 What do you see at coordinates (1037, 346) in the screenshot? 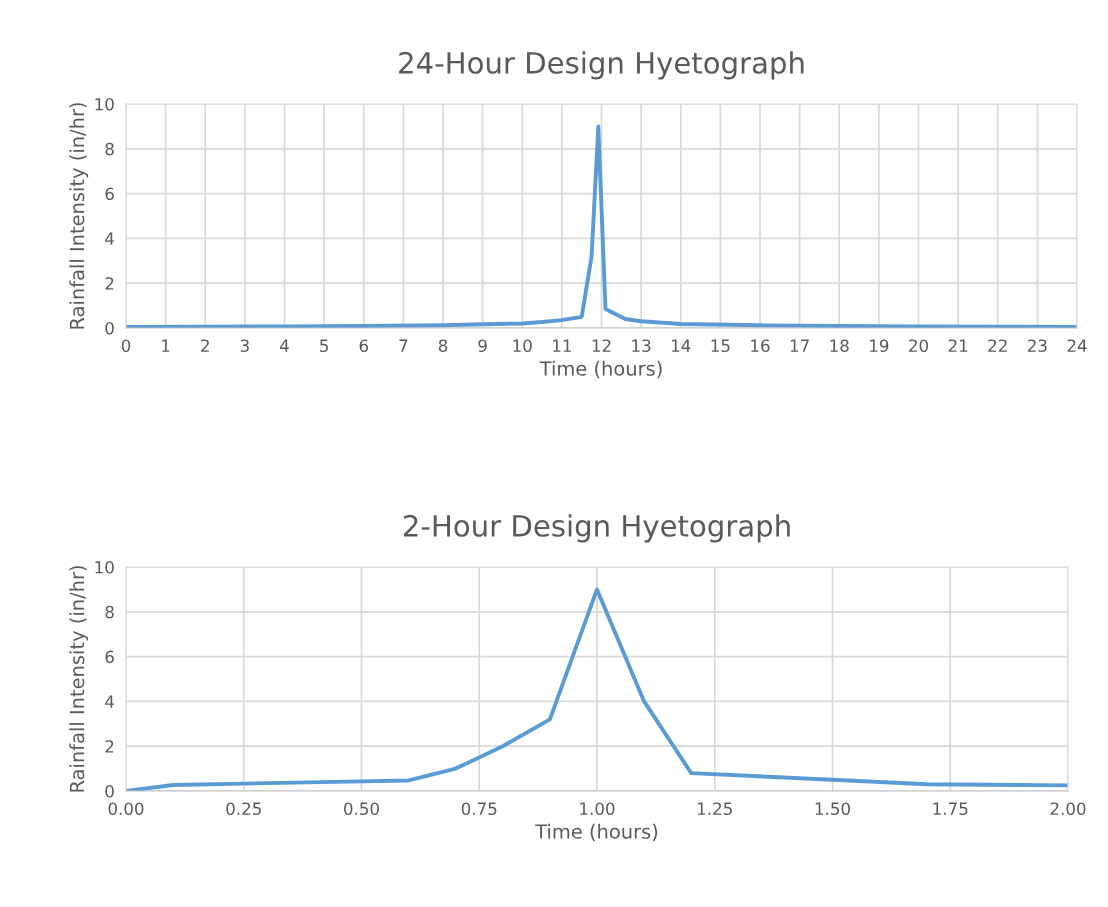
I see `x-tick-label: 23` at bounding box center [1037, 346].